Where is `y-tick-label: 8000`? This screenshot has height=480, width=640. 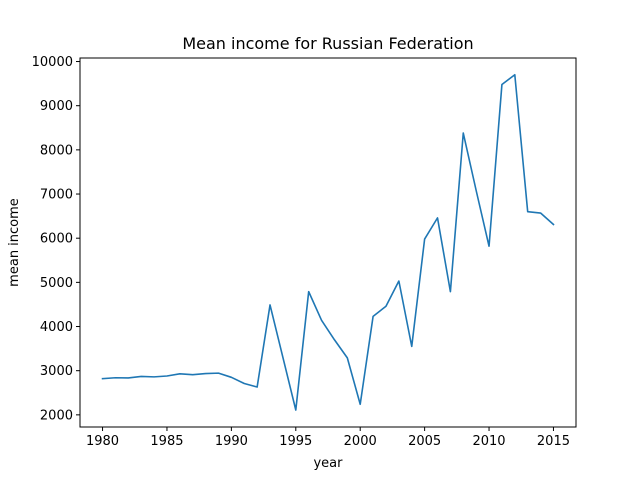 y-tick-label: 8000 is located at coordinates (56, 150).